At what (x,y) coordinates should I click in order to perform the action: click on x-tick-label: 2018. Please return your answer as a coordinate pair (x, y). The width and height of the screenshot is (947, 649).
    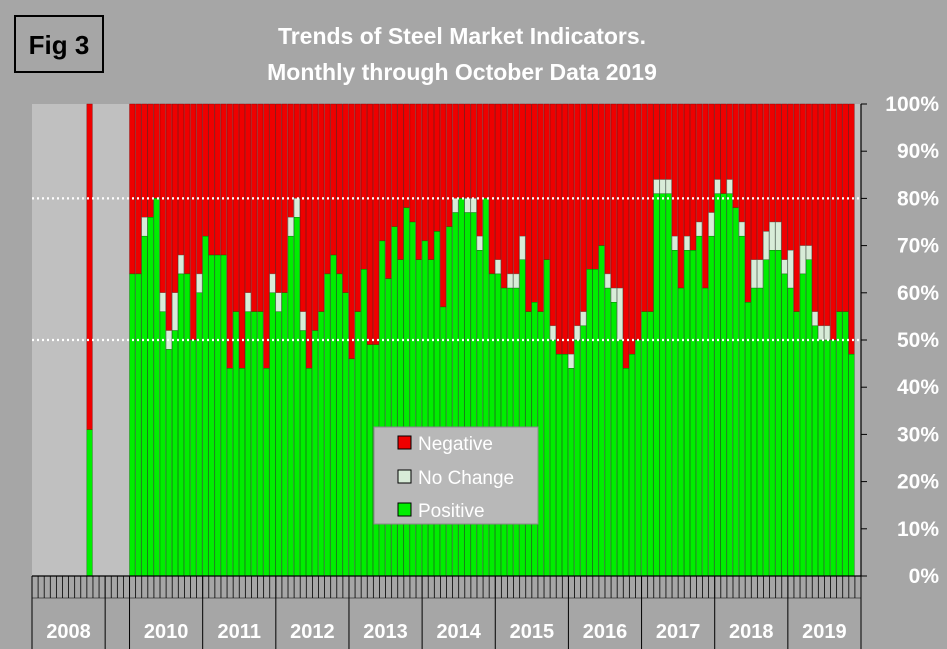
    Looking at the image, I should click on (751, 632).